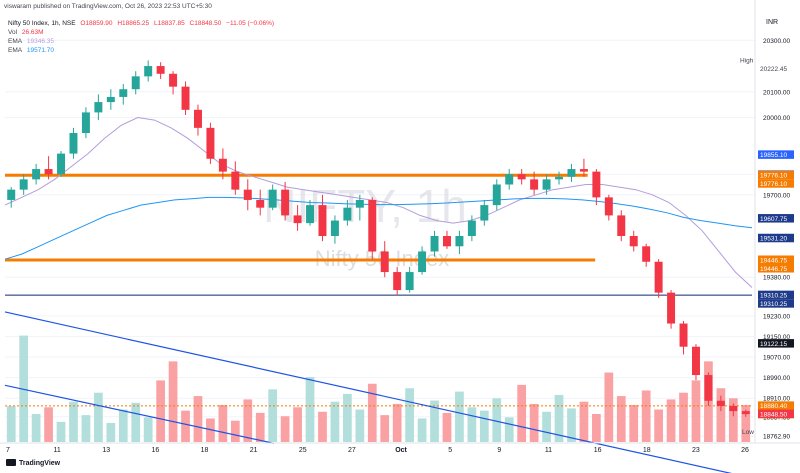 Image resolution: width=800 pixels, height=473 pixels. Describe the element at coordinates (773, 184) in the screenshot. I see `price-label: 19776.10` at that location.